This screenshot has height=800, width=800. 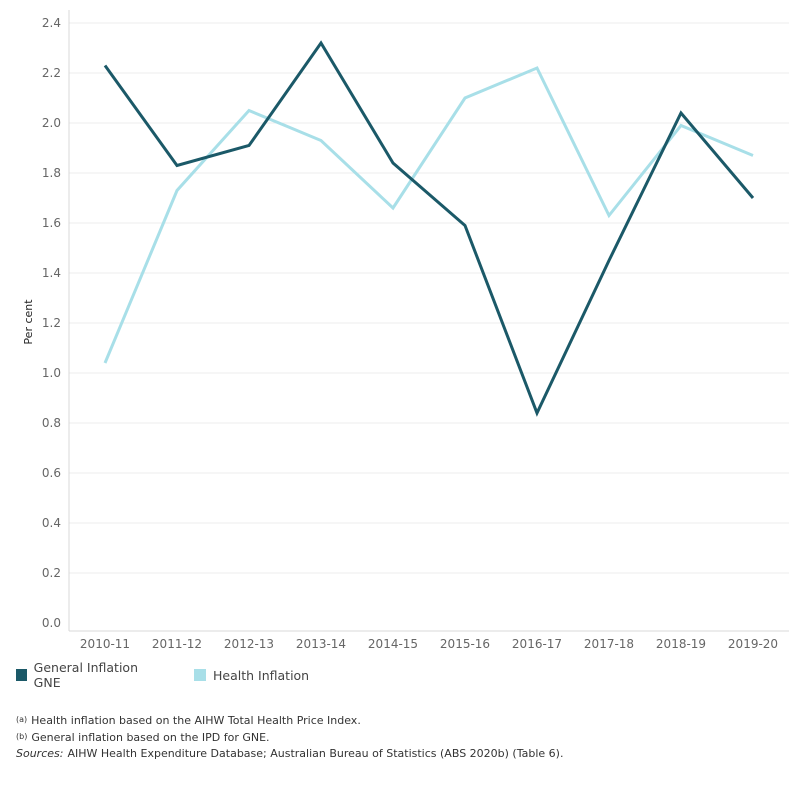 What do you see at coordinates (51, 623) in the screenshot?
I see `y-tick-label: 0.0` at bounding box center [51, 623].